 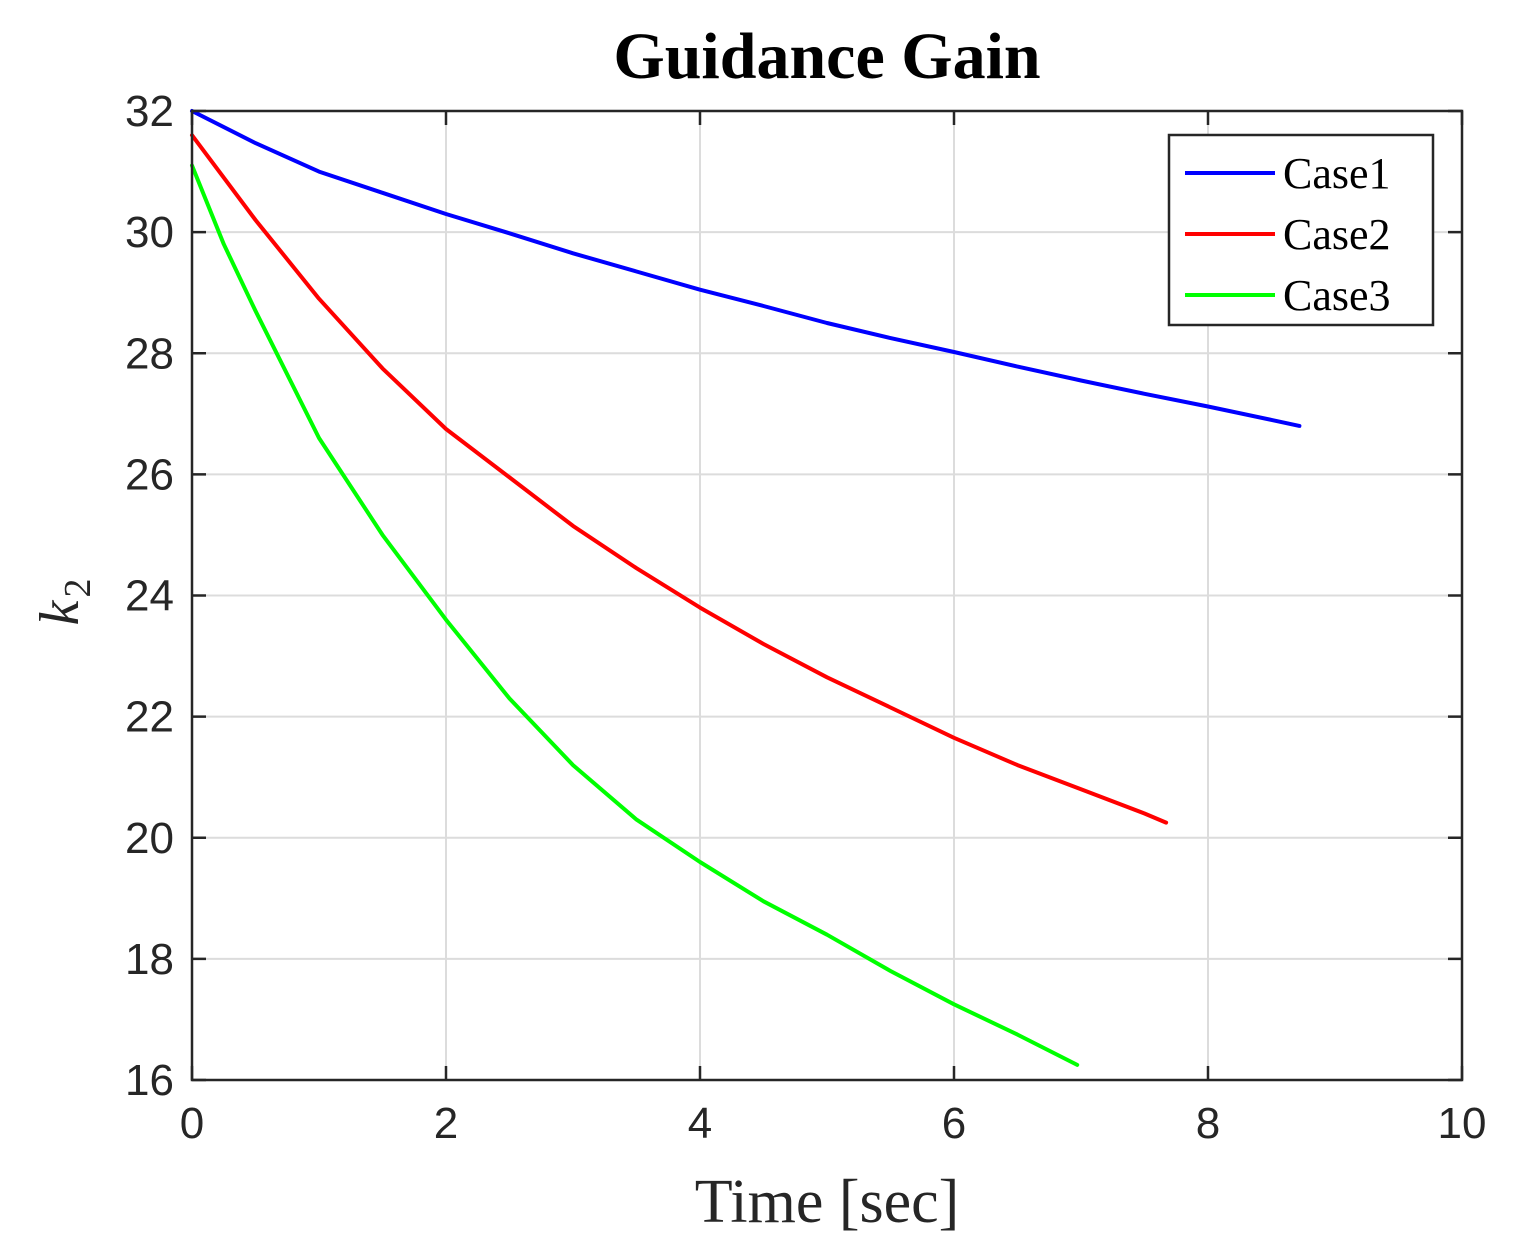 I want to click on legend-label-case2: Case2, so click(x=1337, y=234).